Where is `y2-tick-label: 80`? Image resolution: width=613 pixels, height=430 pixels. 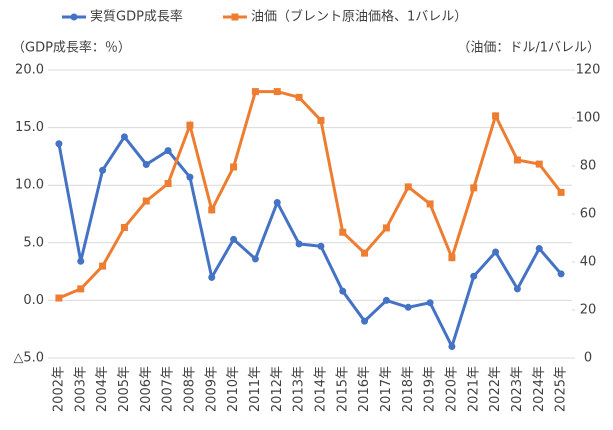
y2-tick-label: 80 is located at coordinates (588, 166).